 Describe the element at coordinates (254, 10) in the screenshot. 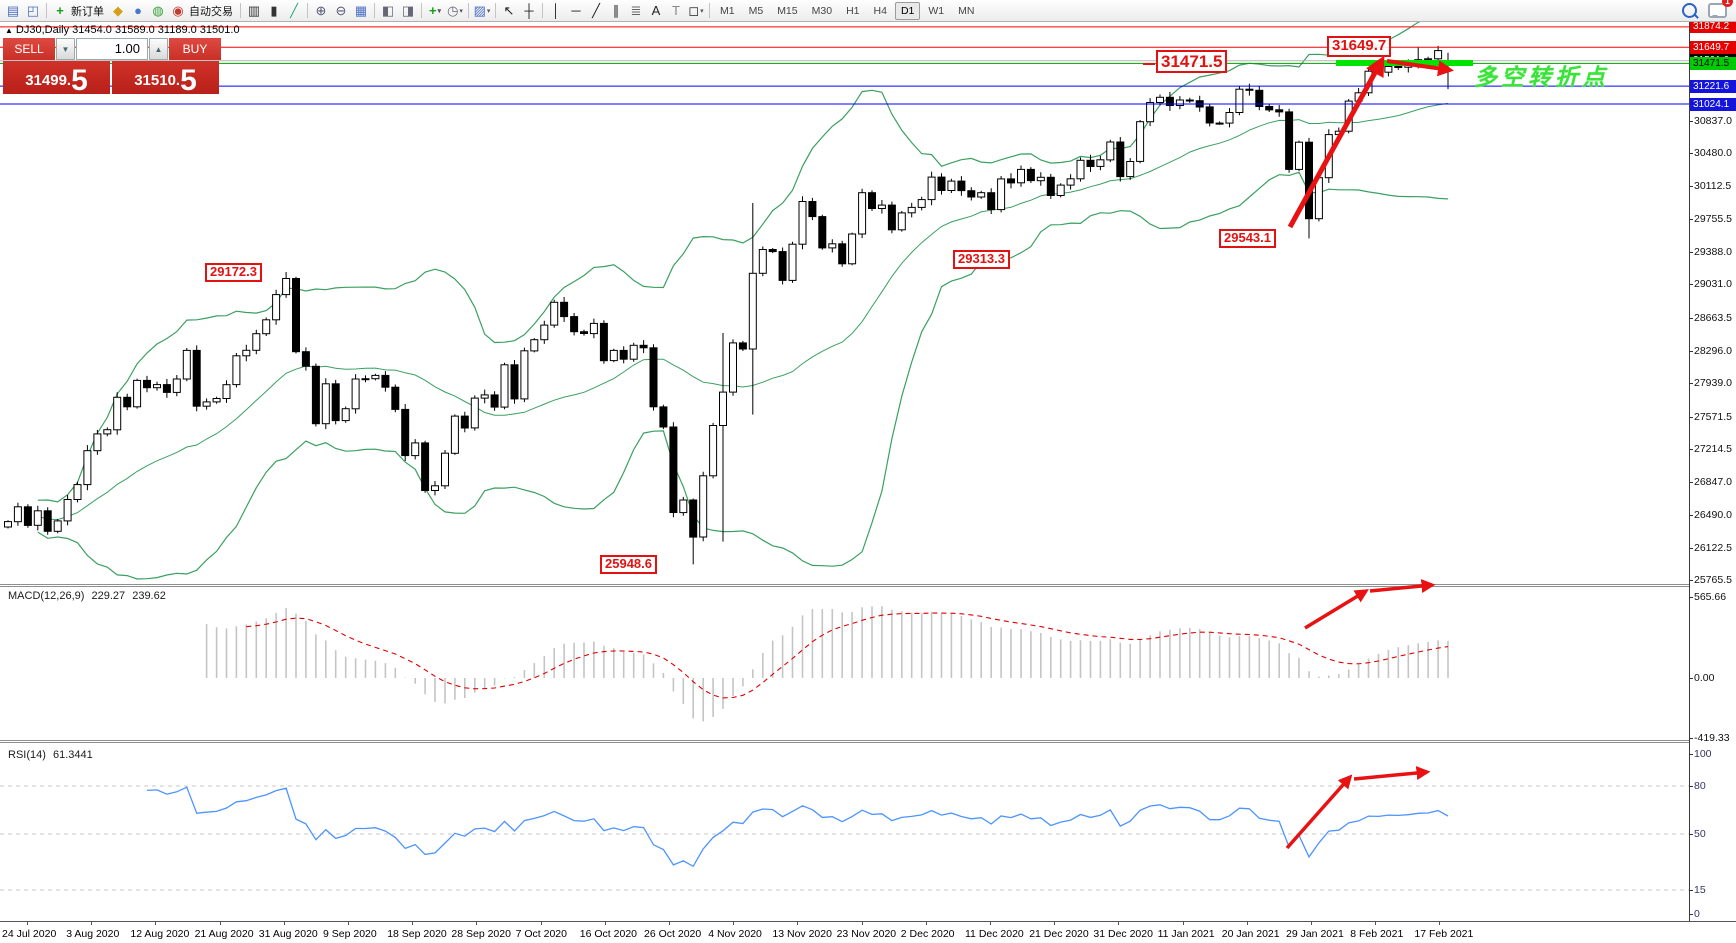

I see `bar-chart-icon: ▥` at that location.